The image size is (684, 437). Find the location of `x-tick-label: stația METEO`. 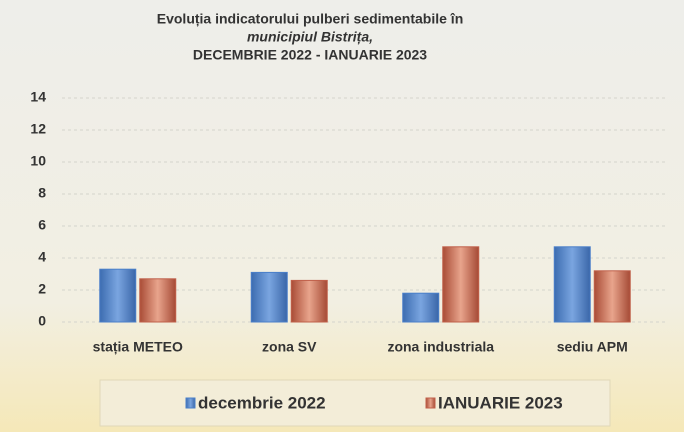

x-tick-label: stația METEO is located at coordinates (138, 347).